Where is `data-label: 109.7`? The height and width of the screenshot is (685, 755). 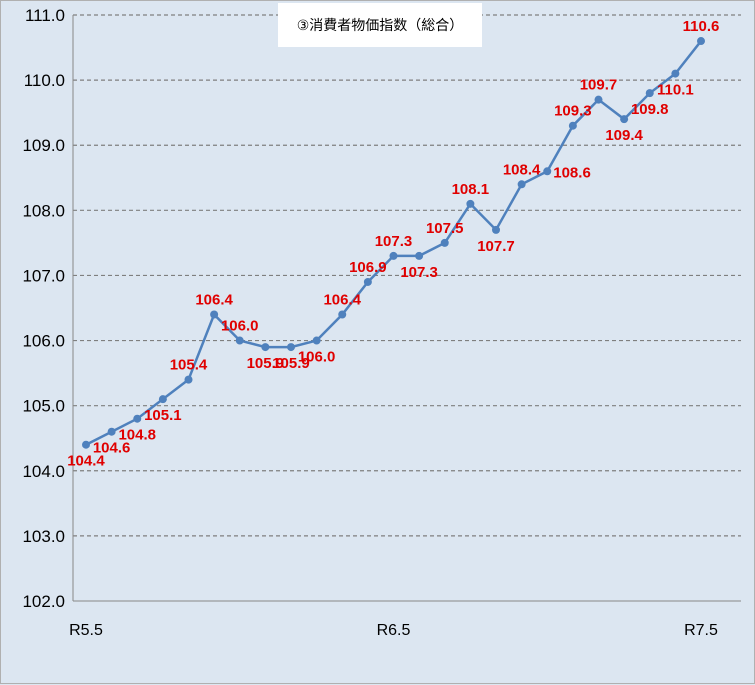
data-label: 109.7 is located at coordinates (599, 85).